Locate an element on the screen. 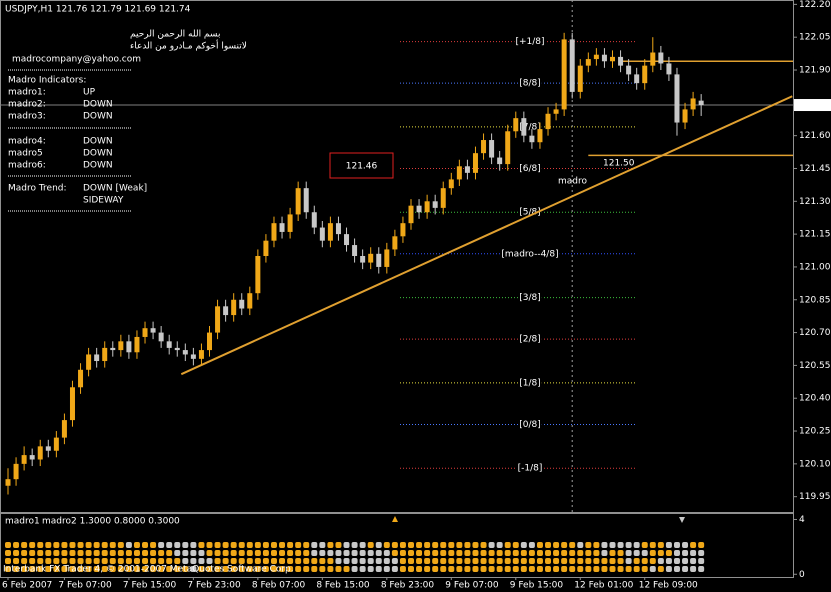 This screenshot has height=592, width=831. x-tick-label: 7 Feb 23:00 is located at coordinates (214, 586).